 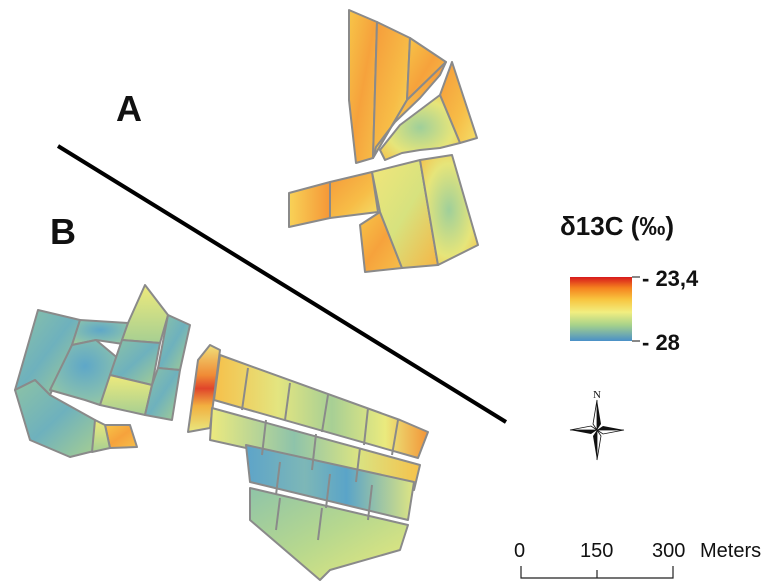 I want to click on area-a-fields, so click(x=383, y=141).